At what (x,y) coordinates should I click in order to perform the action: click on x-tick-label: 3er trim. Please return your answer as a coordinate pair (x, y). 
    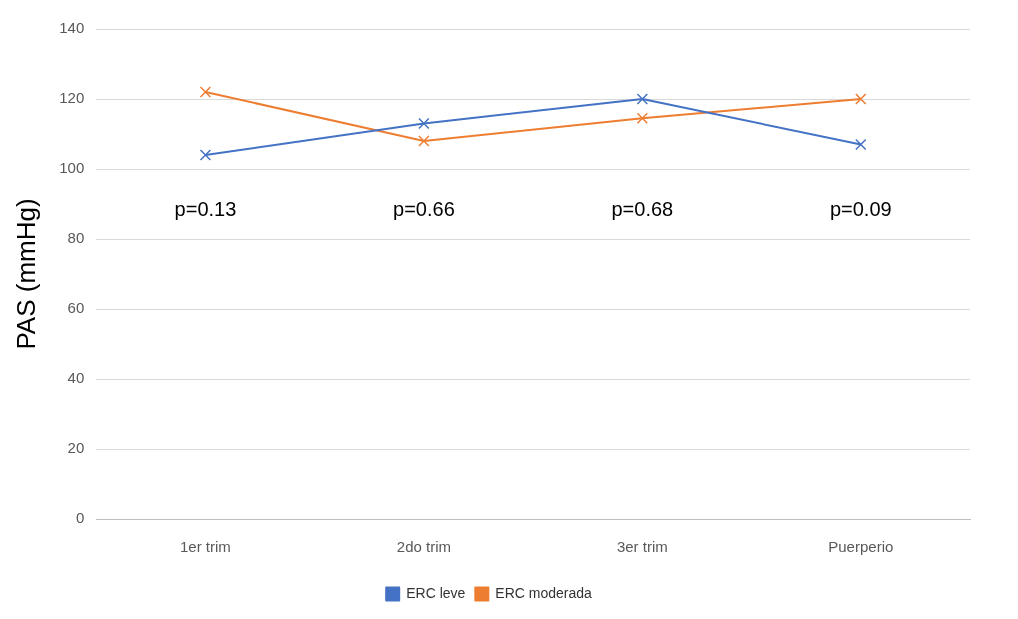
    Looking at the image, I should click on (642, 547).